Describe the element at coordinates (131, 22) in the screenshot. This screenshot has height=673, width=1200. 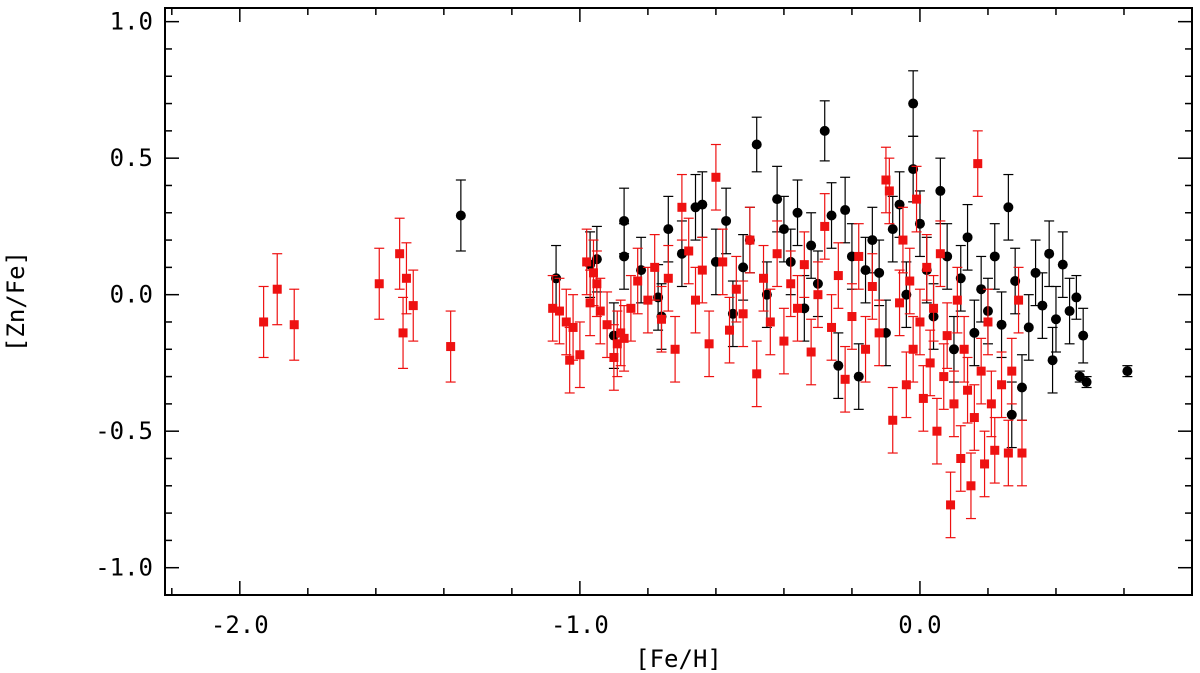
I see `y-tick-label: 1.0` at that location.